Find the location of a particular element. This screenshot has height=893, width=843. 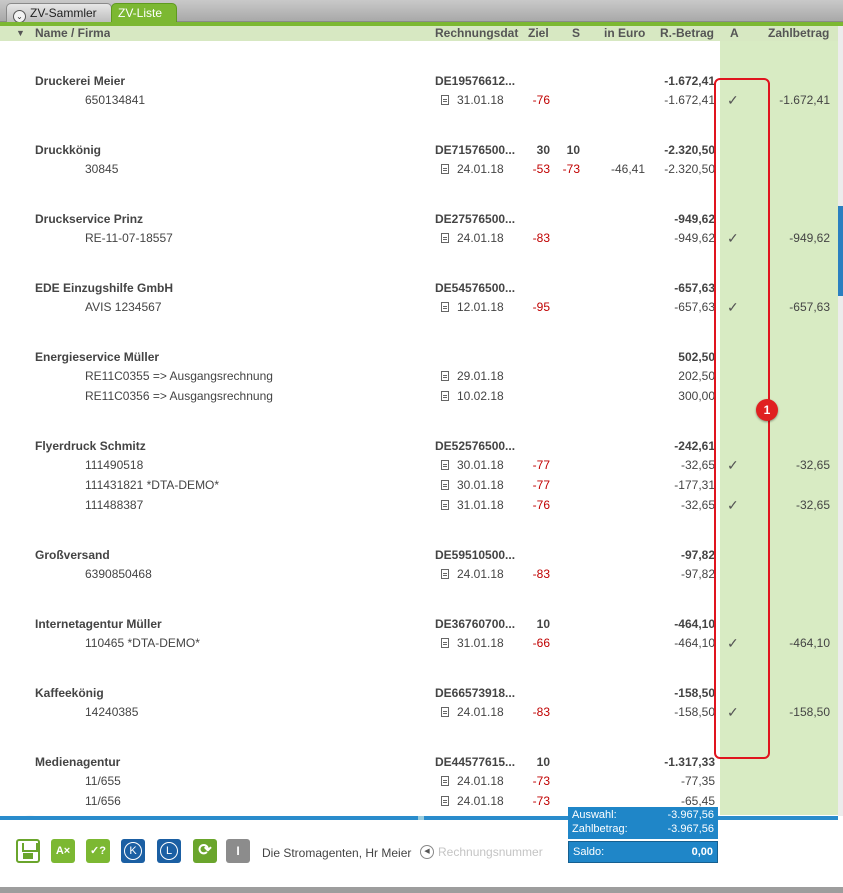

invoice-in-euro: -46,41 is located at coordinates (627, 169).